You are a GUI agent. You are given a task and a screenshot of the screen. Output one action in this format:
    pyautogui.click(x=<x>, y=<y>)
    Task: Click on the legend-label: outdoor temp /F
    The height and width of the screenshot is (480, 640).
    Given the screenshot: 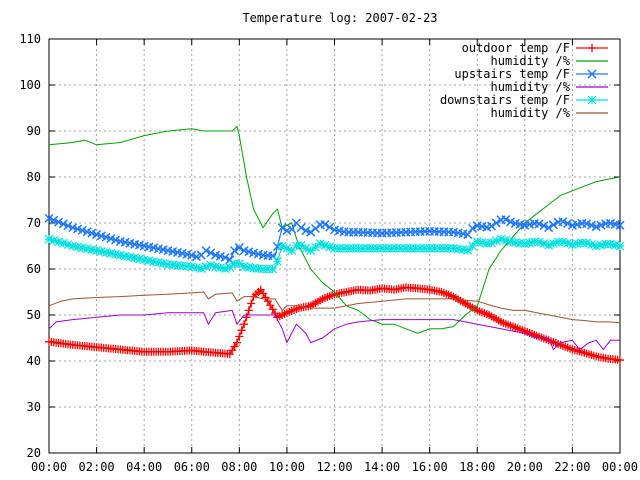 What is the action you would take?
    pyautogui.click(x=516, y=48)
    